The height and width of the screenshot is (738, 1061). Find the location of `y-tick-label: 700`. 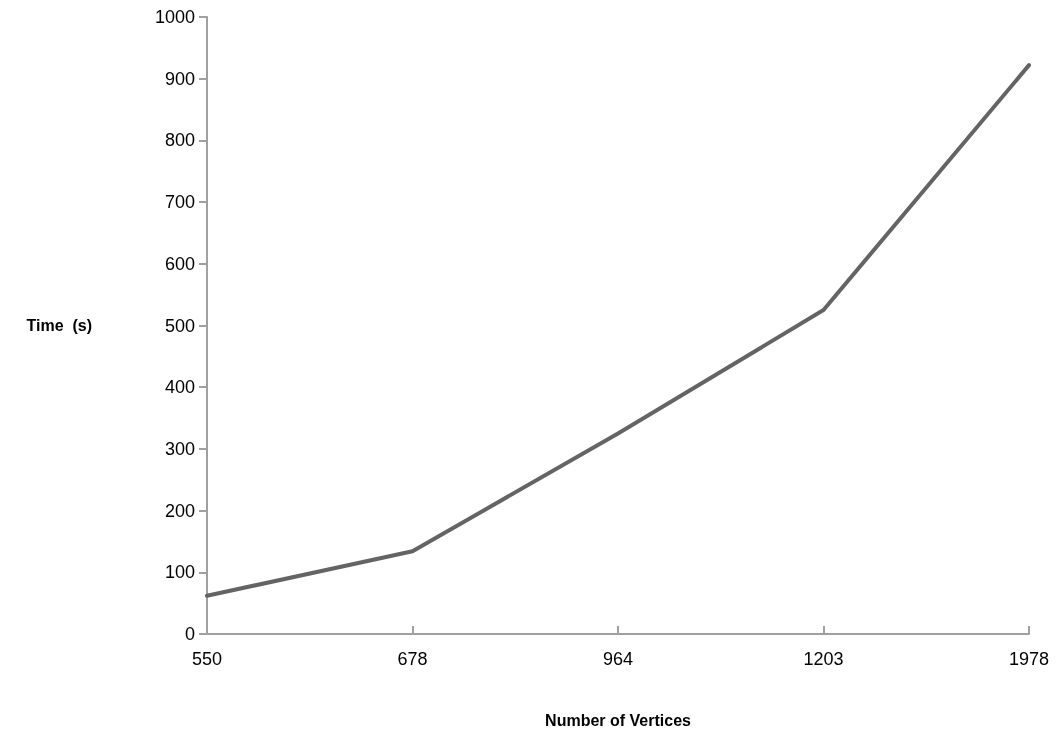

y-tick-label: 700 is located at coordinates (179, 202).